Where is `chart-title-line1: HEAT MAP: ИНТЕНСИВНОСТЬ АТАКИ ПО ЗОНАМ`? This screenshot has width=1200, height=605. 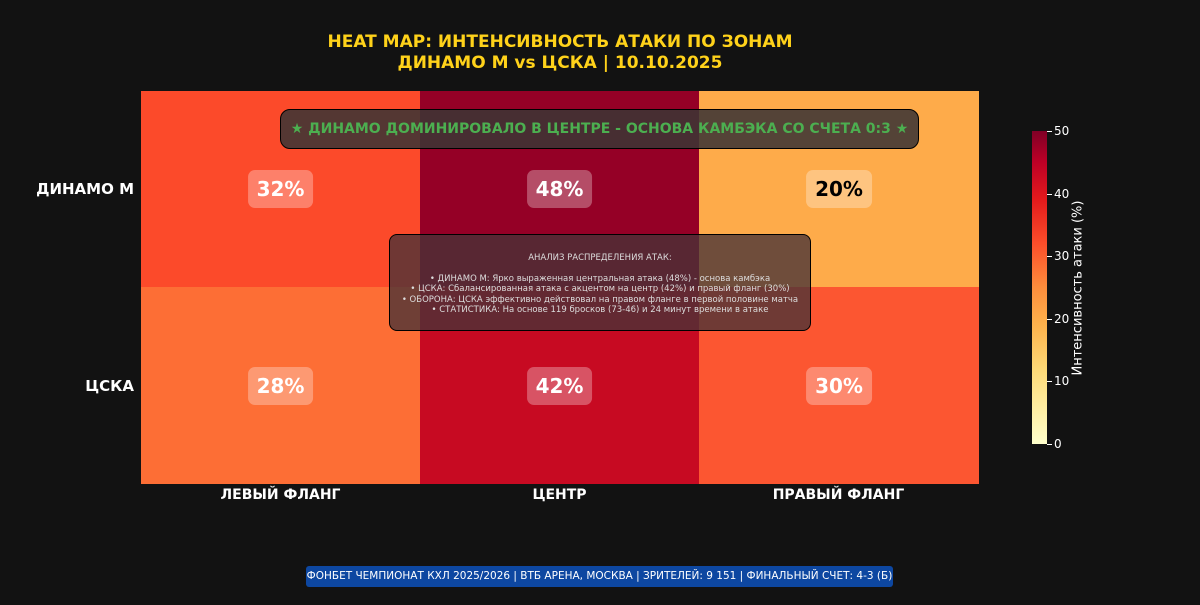
chart-title-line1: HEAT MAP: ИНТЕНСИВНОСТЬ АТАКИ ПО ЗОНАМ is located at coordinates (560, 42).